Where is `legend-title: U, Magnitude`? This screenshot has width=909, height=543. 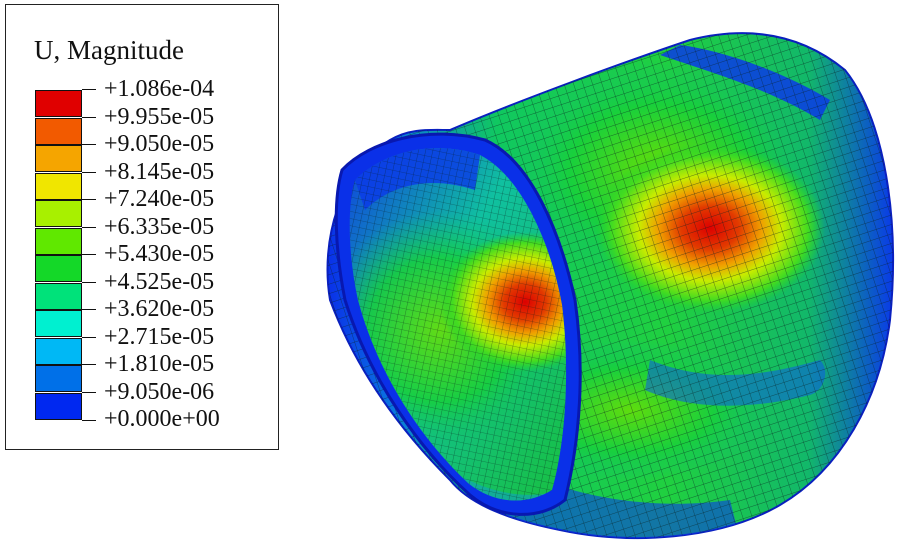
legend-title: U, Magnitude is located at coordinates (109, 50).